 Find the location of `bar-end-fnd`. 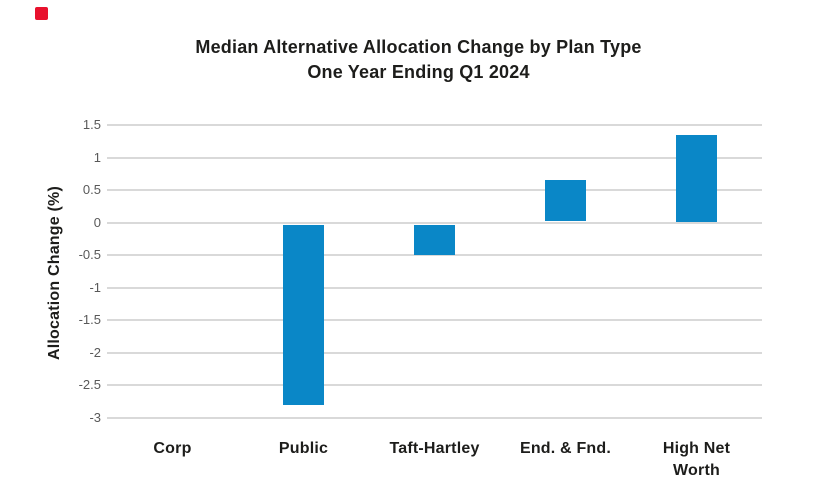

bar-end-fnd is located at coordinates (565, 200).